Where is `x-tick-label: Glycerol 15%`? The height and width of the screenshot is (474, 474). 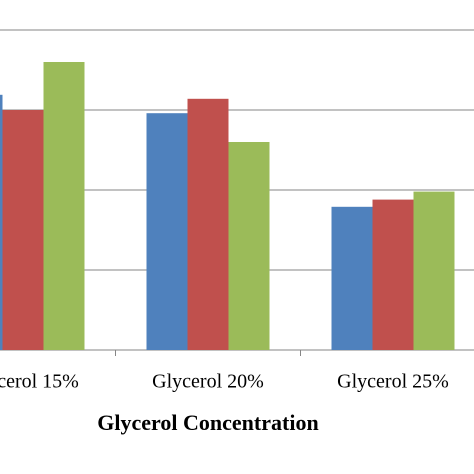
x-tick-label: Glycerol 15% is located at coordinates (39, 382).